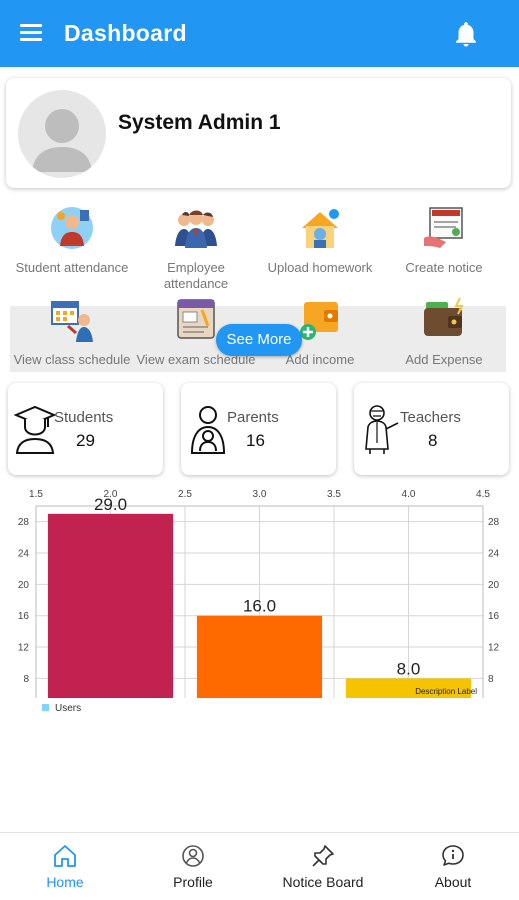  What do you see at coordinates (36, 494) in the screenshot?
I see `x-tick-label: 1.5` at bounding box center [36, 494].